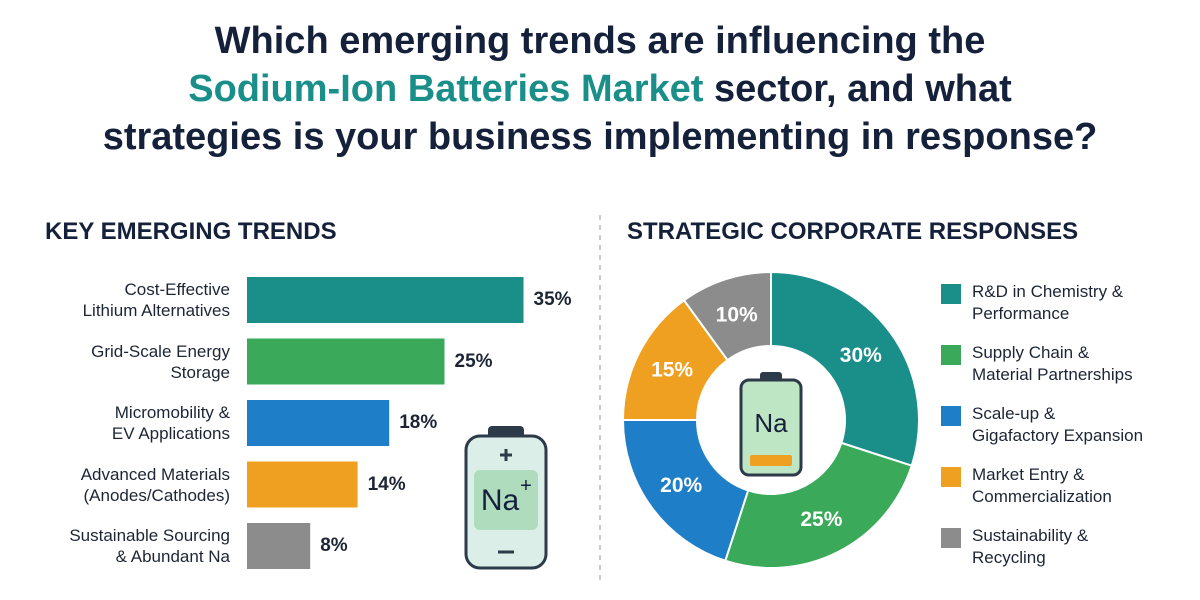 The image size is (1200, 600). Describe the element at coordinates (737, 314) in the screenshot. I see `slice-label: 10%` at that location.